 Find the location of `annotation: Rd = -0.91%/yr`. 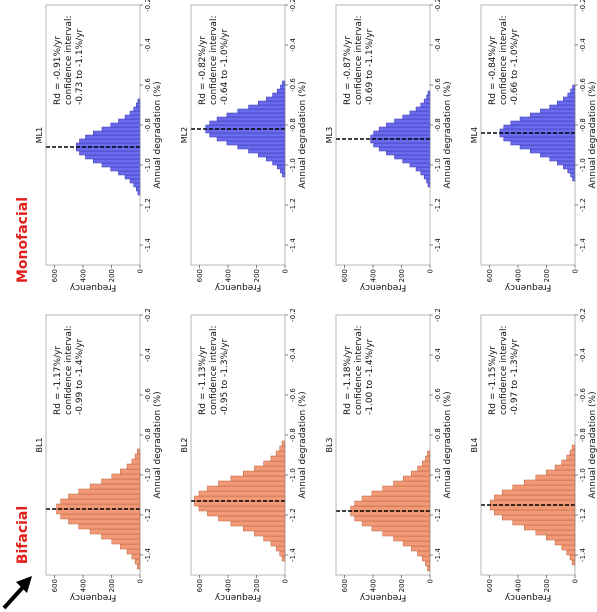

annotation: Rd = -0.91%/yr is located at coordinates (58, 70).